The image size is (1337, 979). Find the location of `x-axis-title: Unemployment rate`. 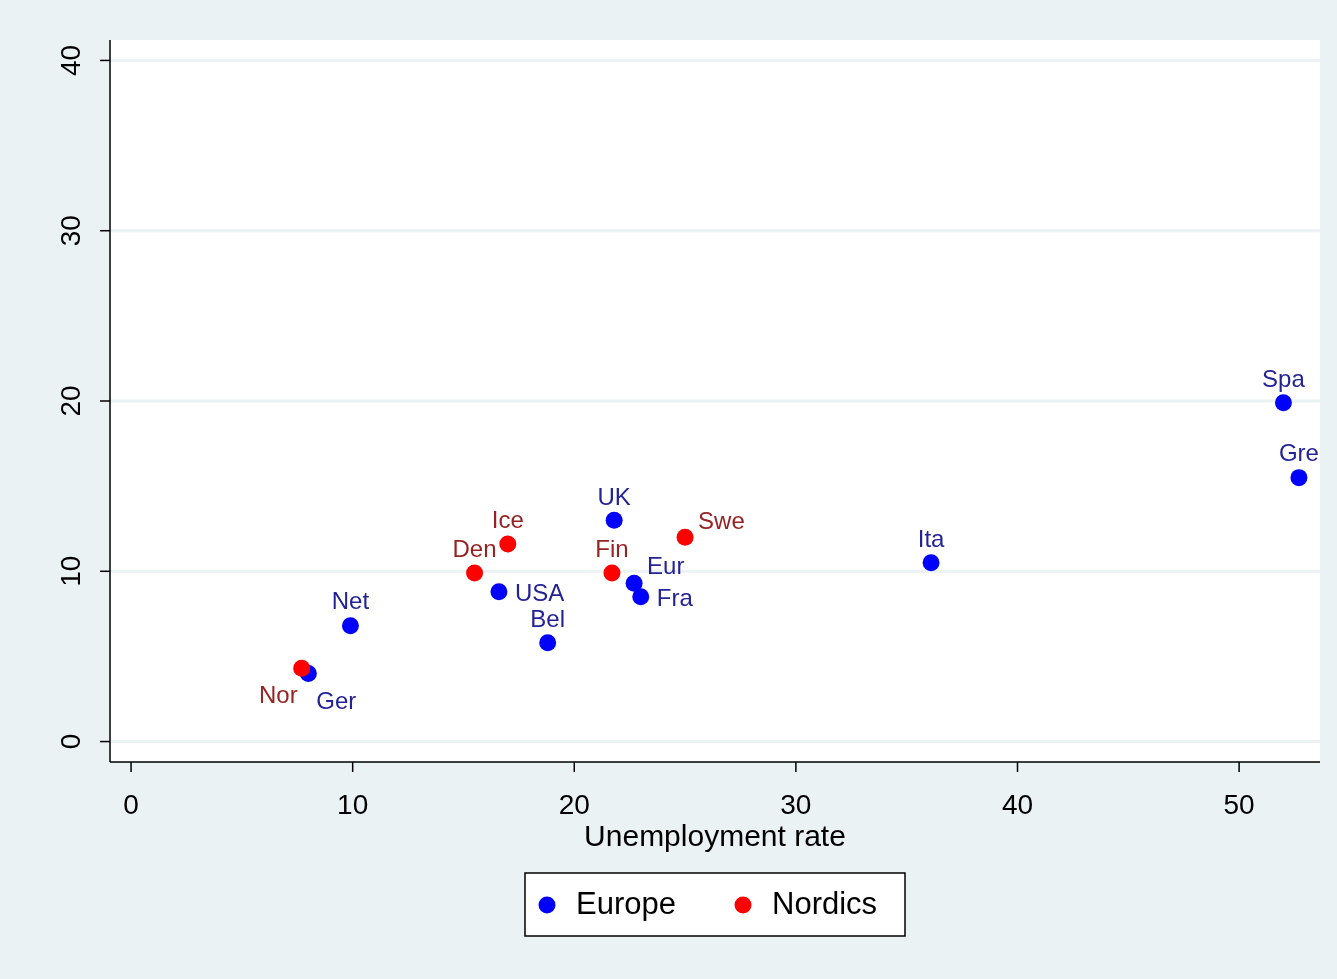

x-axis-title: Unemployment rate is located at coordinates (715, 835).